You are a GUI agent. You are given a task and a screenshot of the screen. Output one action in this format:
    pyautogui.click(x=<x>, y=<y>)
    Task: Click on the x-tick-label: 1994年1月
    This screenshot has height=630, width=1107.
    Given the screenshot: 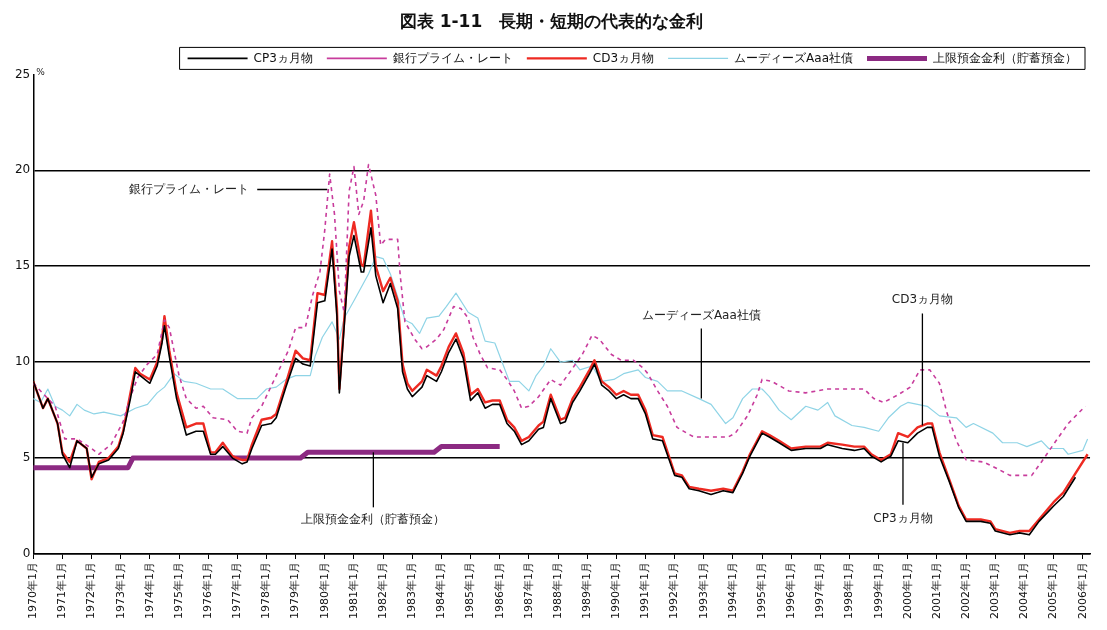 What is the action you would take?
    pyautogui.click(x=732, y=591)
    